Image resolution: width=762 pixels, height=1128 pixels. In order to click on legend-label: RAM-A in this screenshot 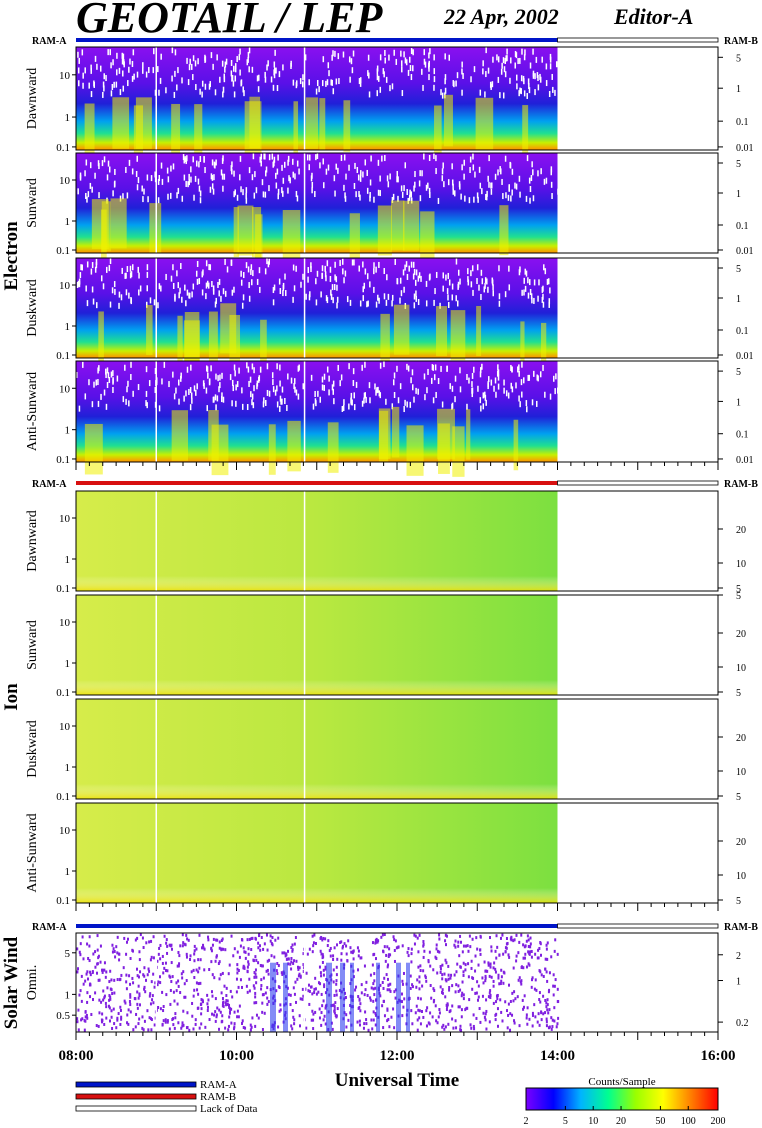, I will do `click(218, 1085)`.